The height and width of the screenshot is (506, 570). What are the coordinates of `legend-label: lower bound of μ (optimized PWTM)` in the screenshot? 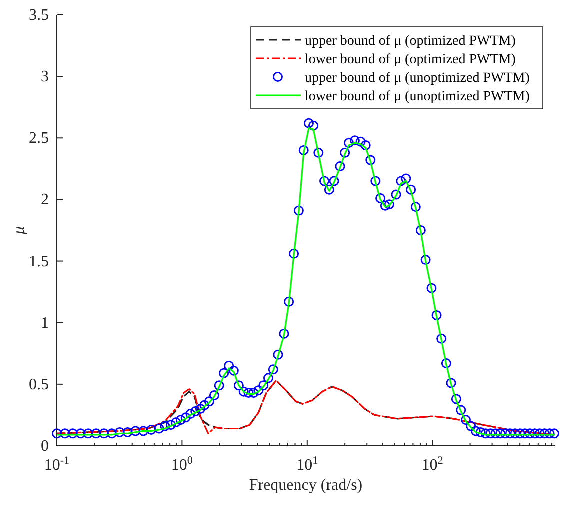 It's located at (410, 60).